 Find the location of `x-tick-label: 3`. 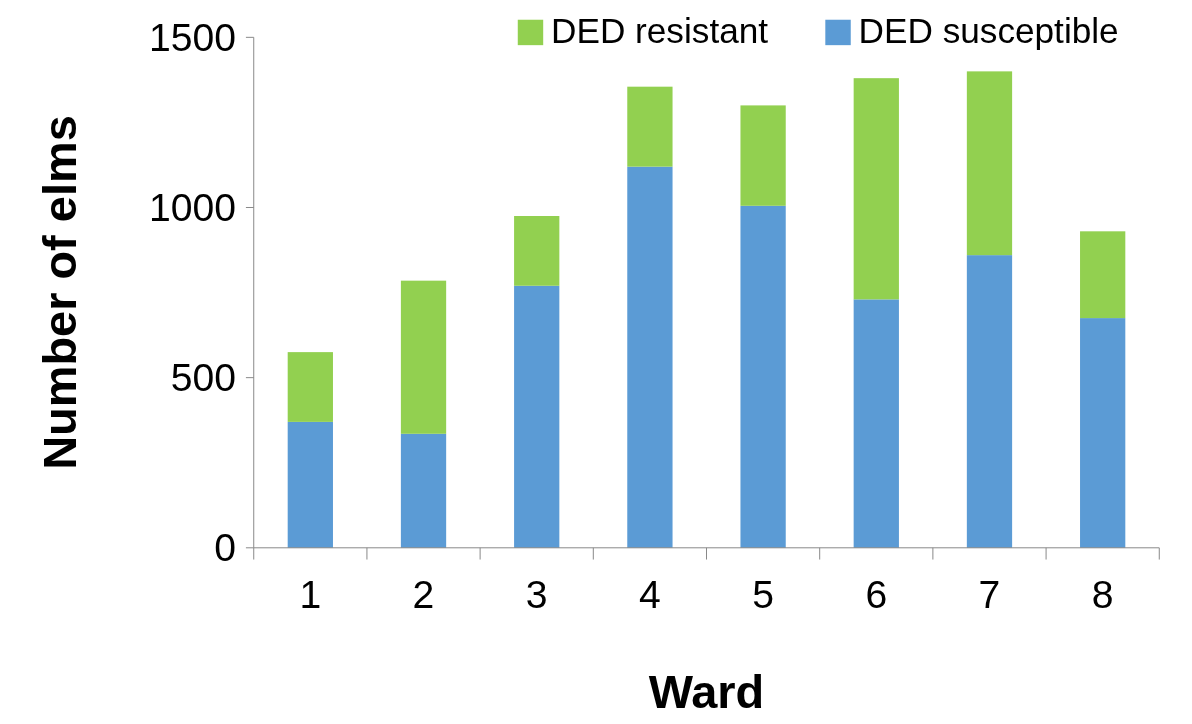

x-tick-label: 3 is located at coordinates (536, 595).